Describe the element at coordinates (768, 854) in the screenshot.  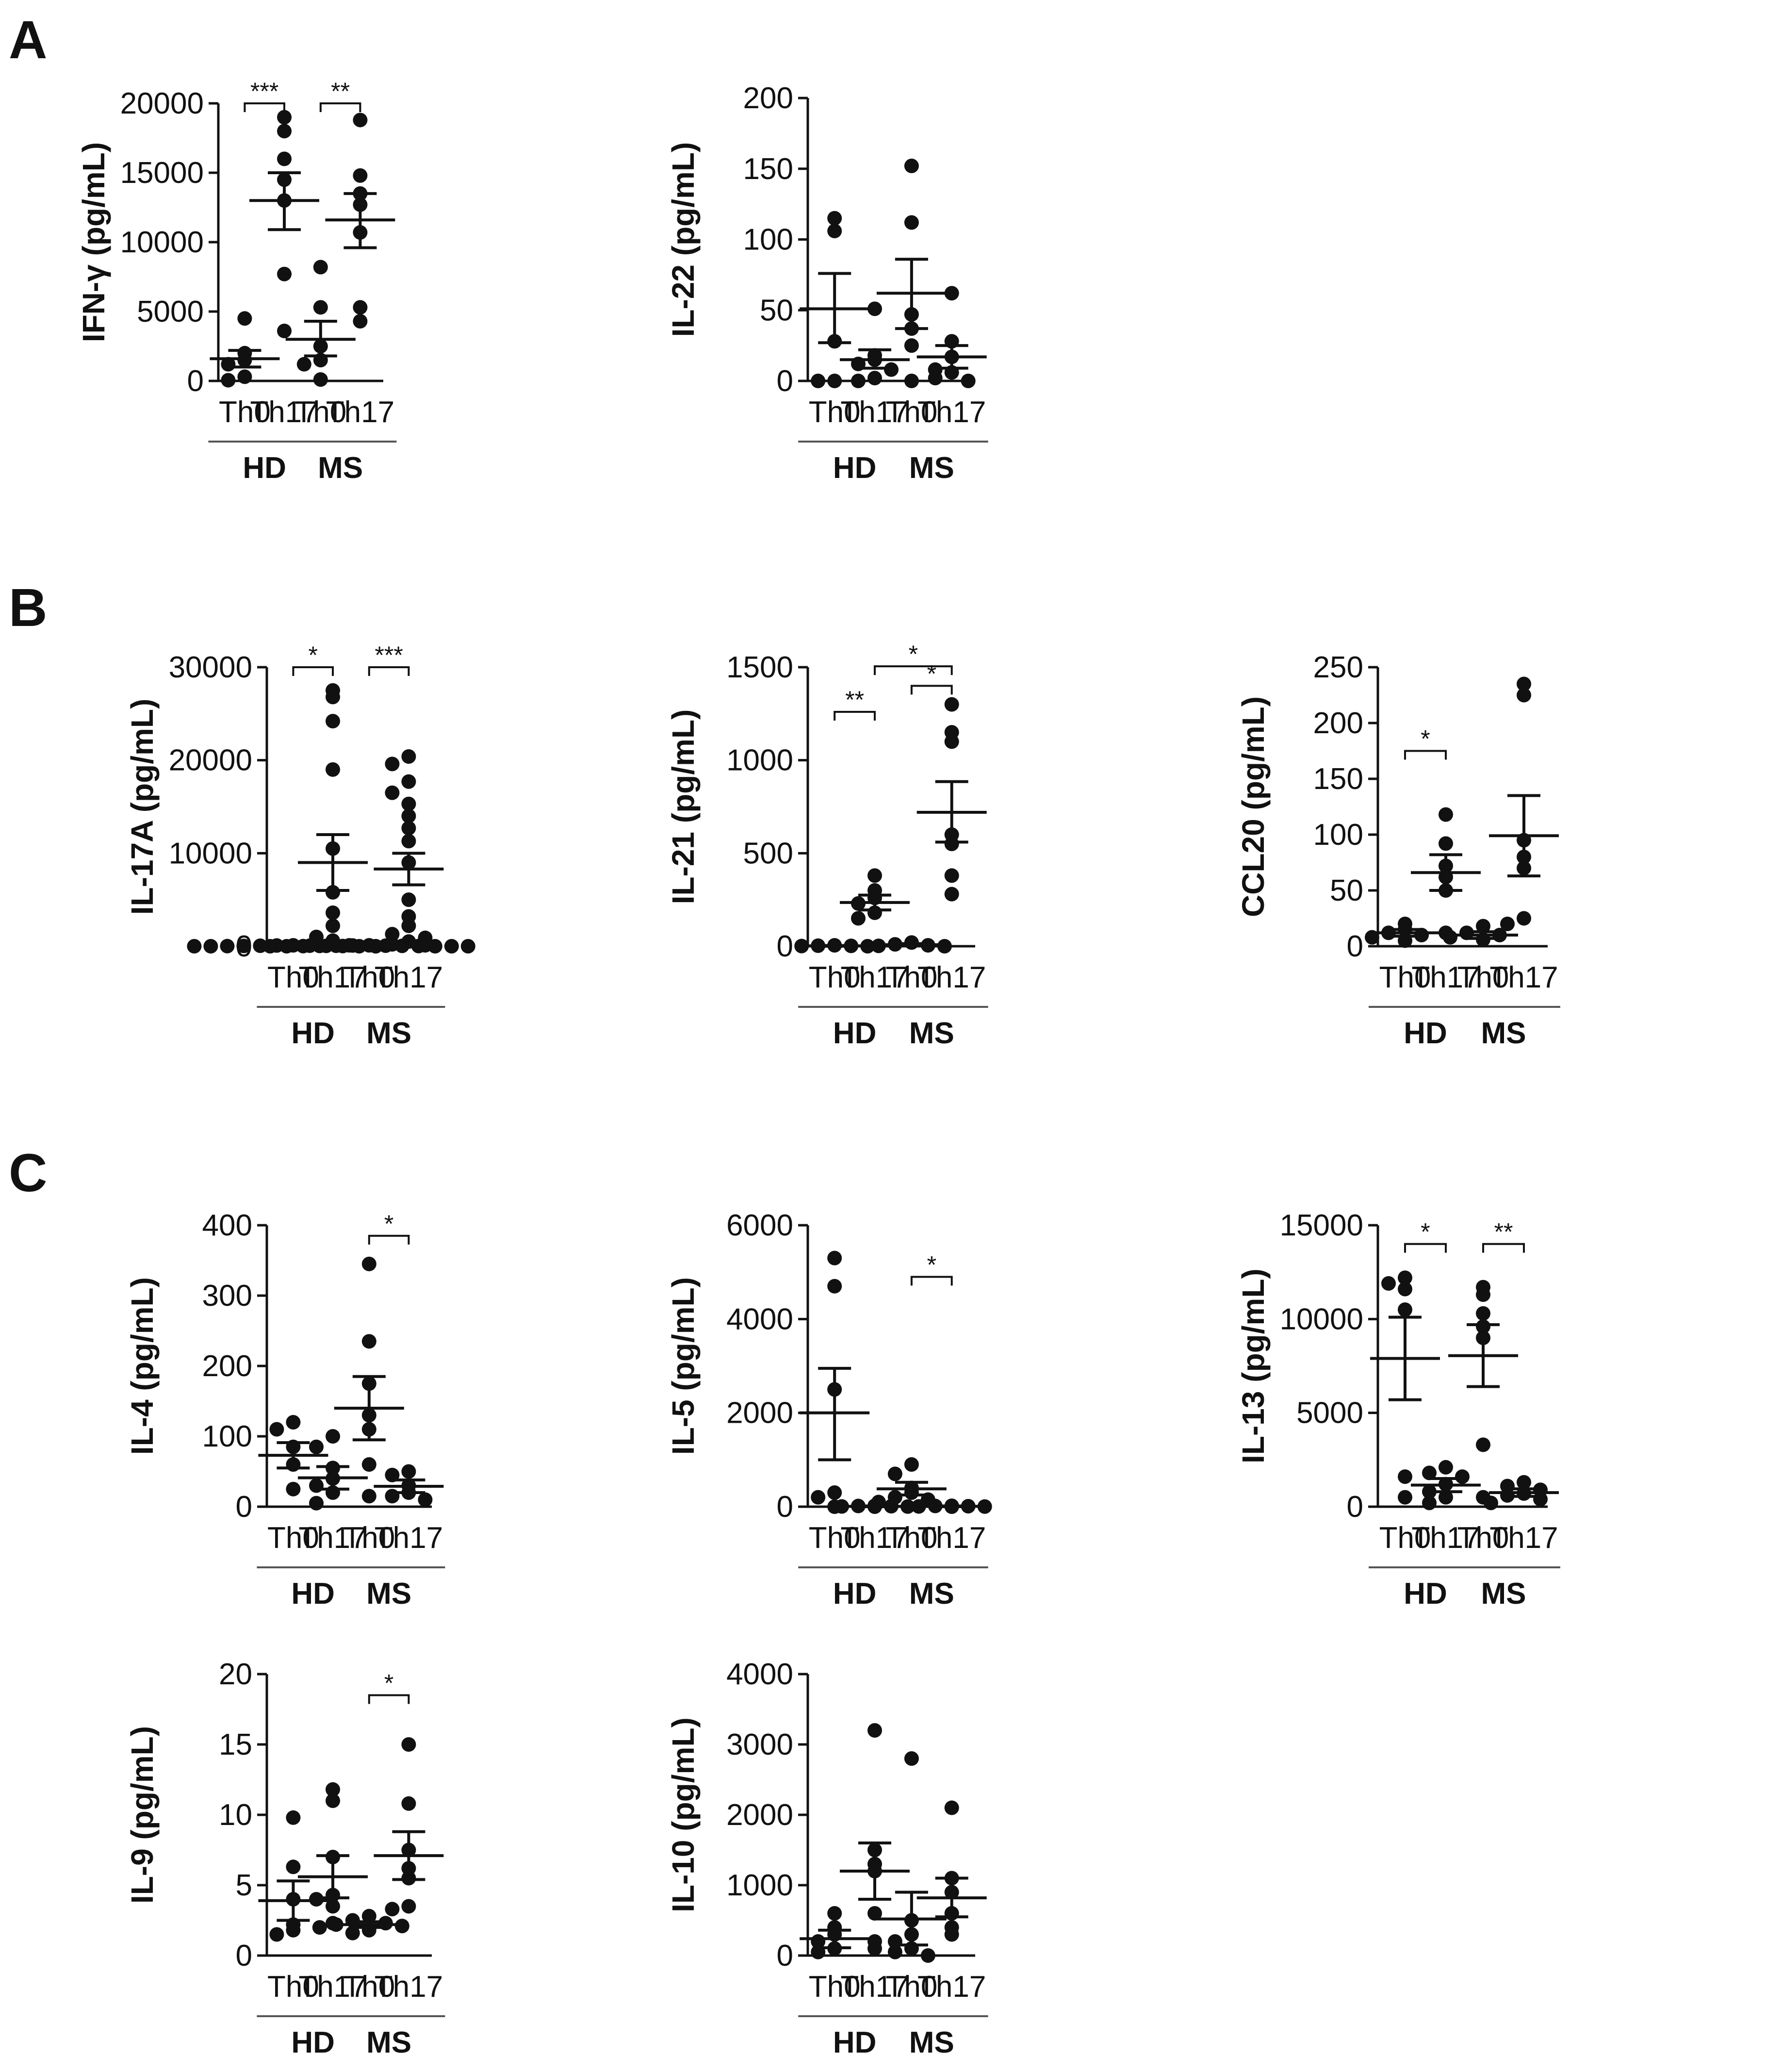
I see `il21-y-tick-label: 500` at that location.